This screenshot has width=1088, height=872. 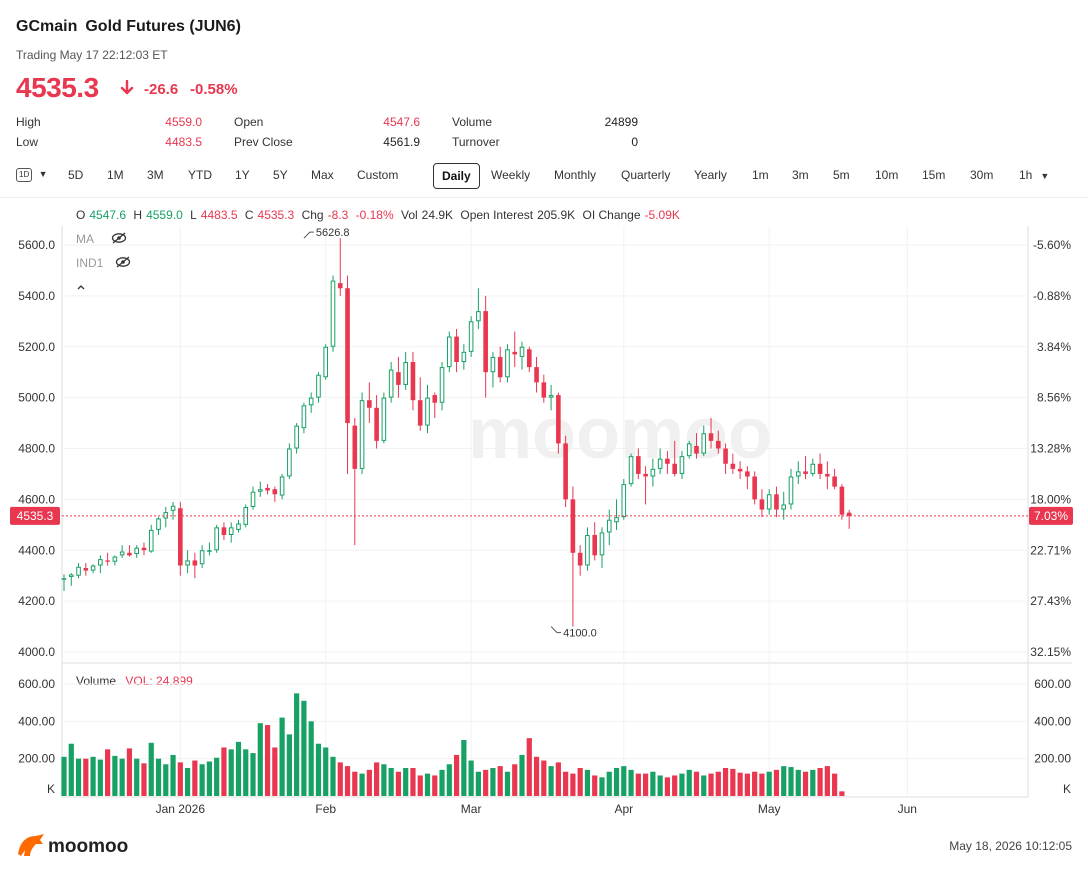 I want to click on min-annotation-leader, so click(x=556, y=630).